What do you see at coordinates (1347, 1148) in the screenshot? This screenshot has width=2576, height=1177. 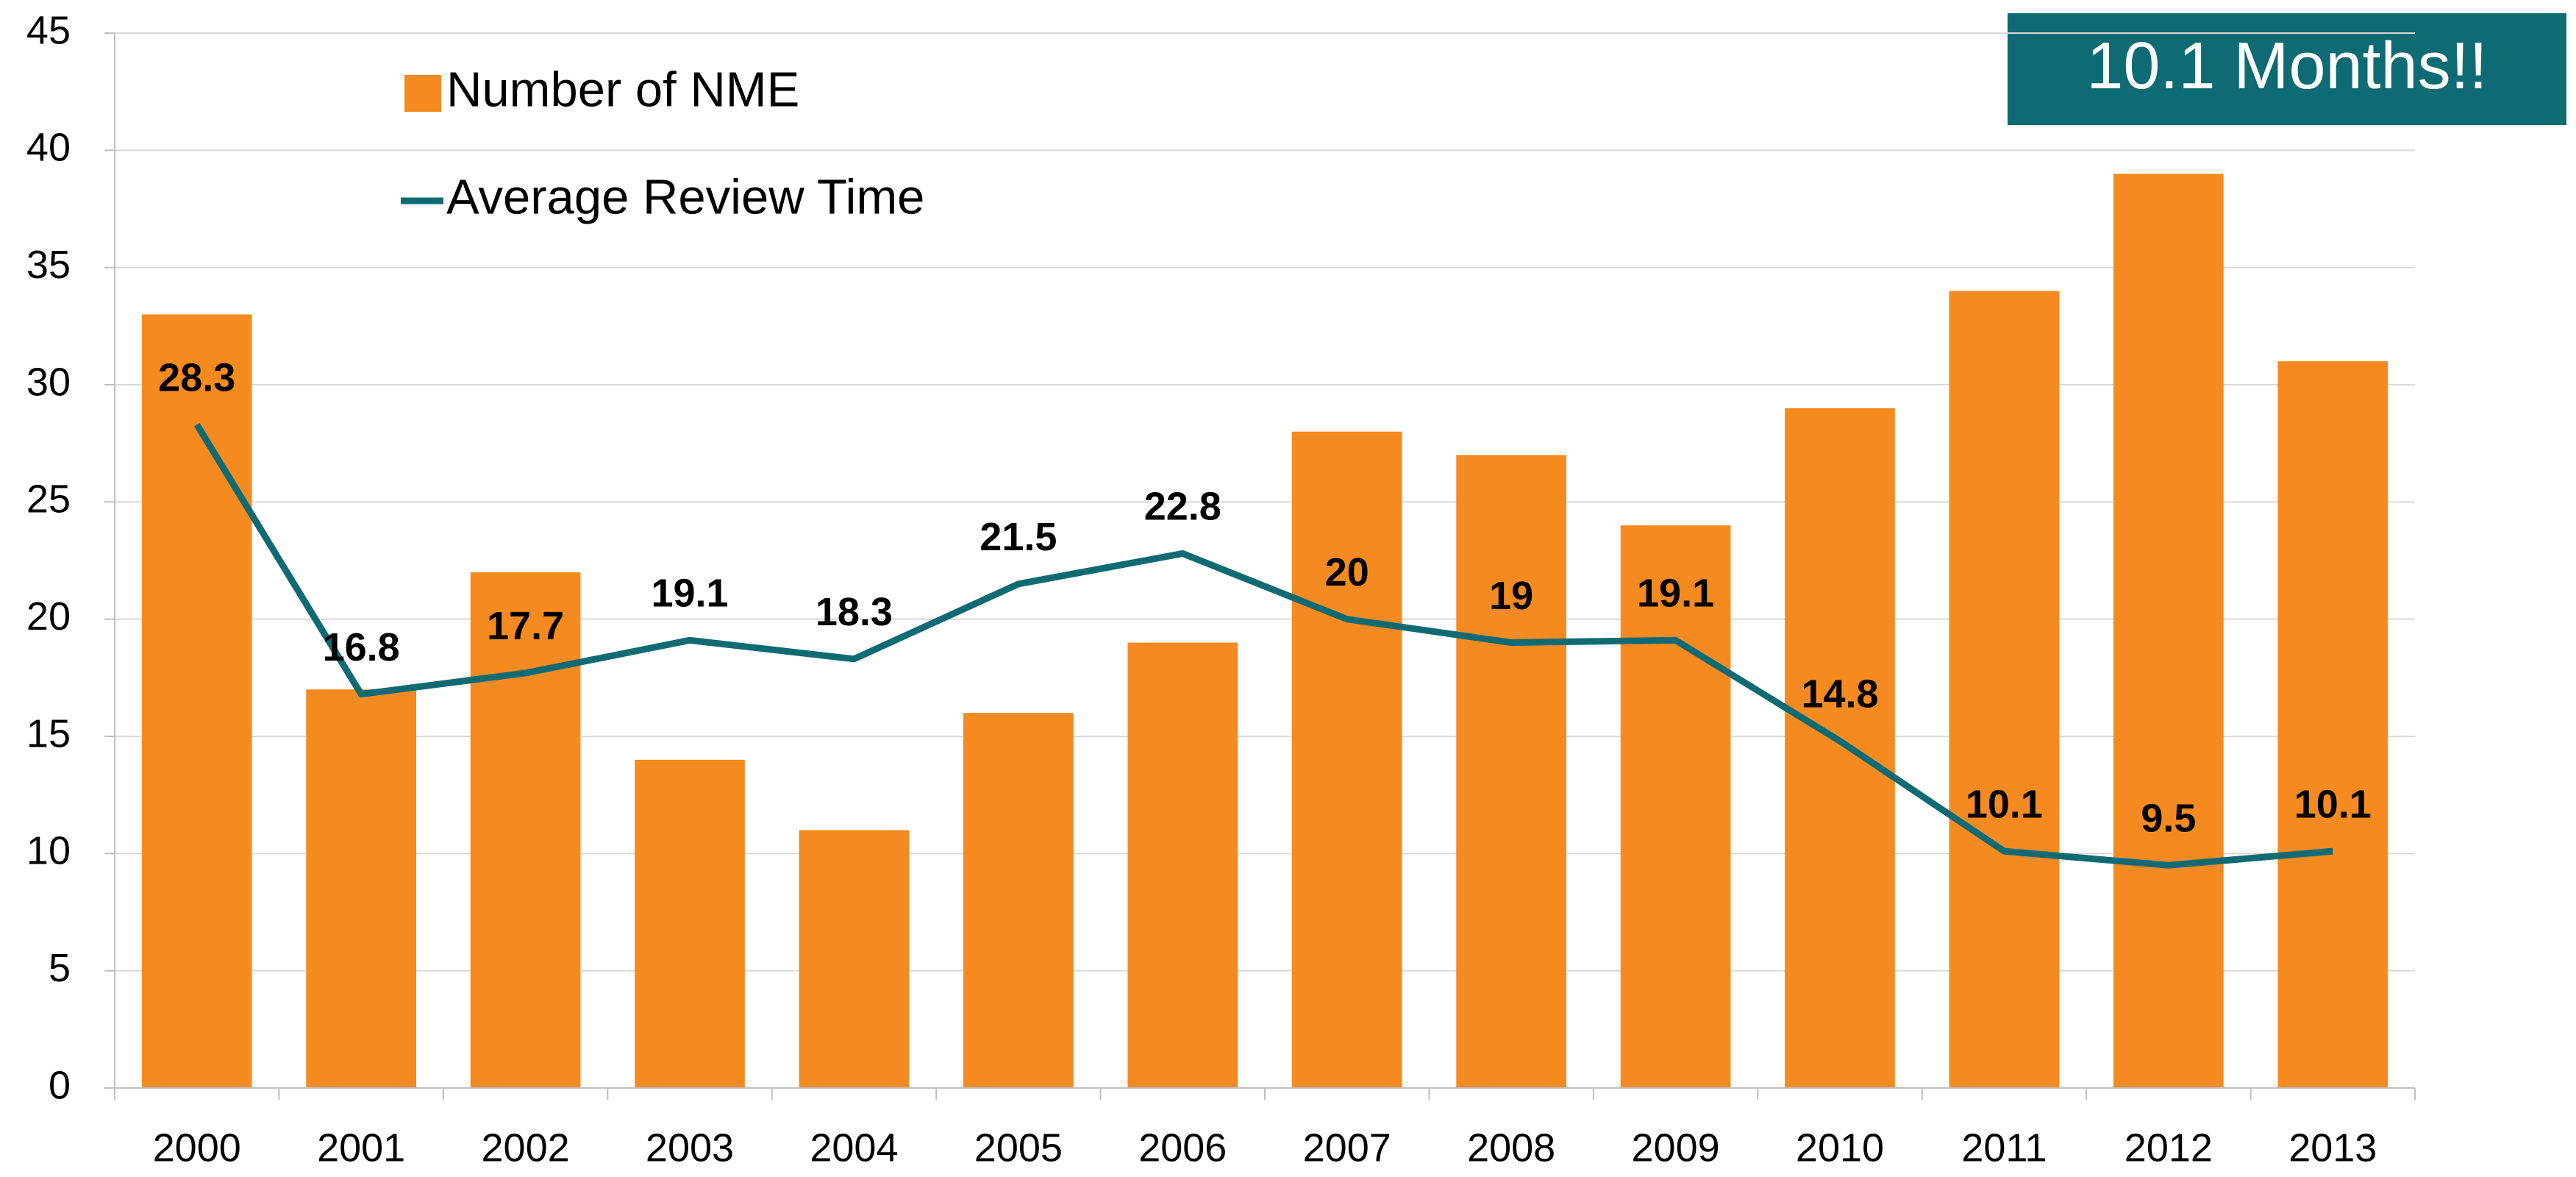 I see `x-tick-label: 2007` at bounding box center [1347, 1148].